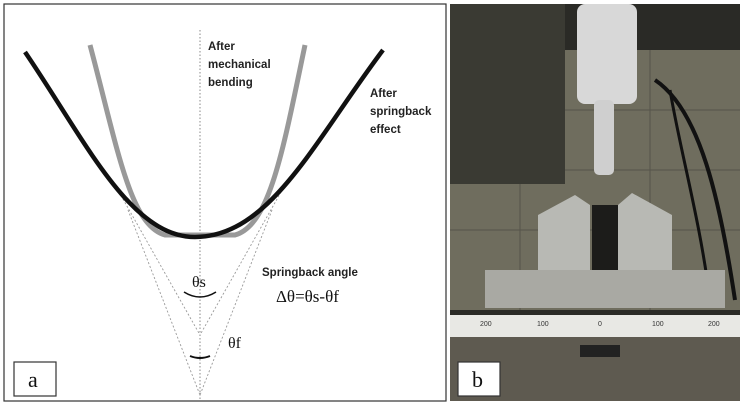 The image size is (742, 405). I want to click on formula: Δθ=θs-θf, so click(307, 296).